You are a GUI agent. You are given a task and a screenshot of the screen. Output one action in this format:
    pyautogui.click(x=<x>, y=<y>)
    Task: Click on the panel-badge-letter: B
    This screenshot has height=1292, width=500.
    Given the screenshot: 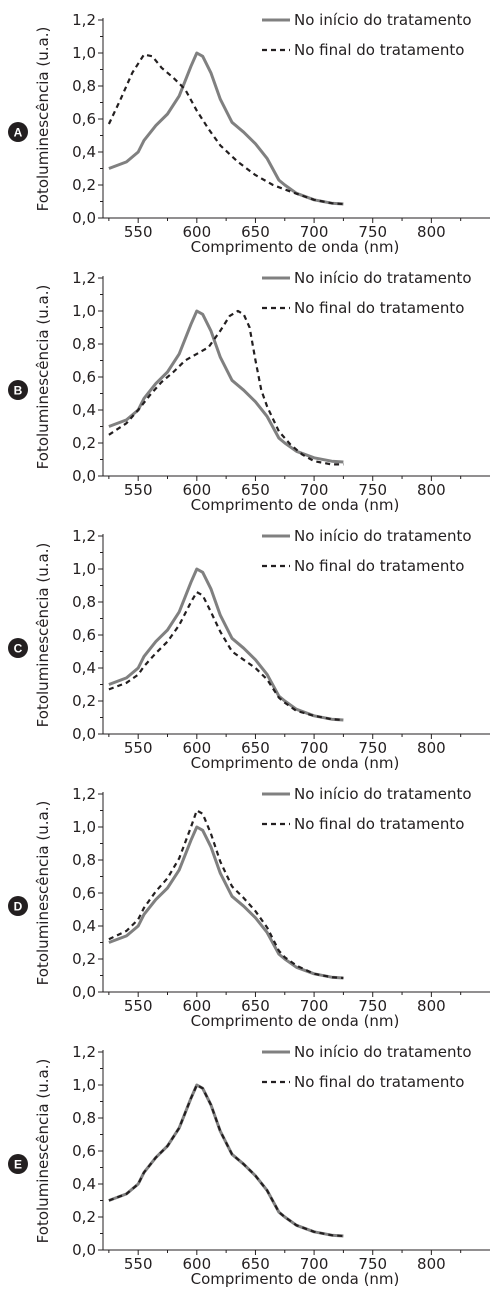 What is the action you would take?
    pyautogui.click(x=18, y=391)
    